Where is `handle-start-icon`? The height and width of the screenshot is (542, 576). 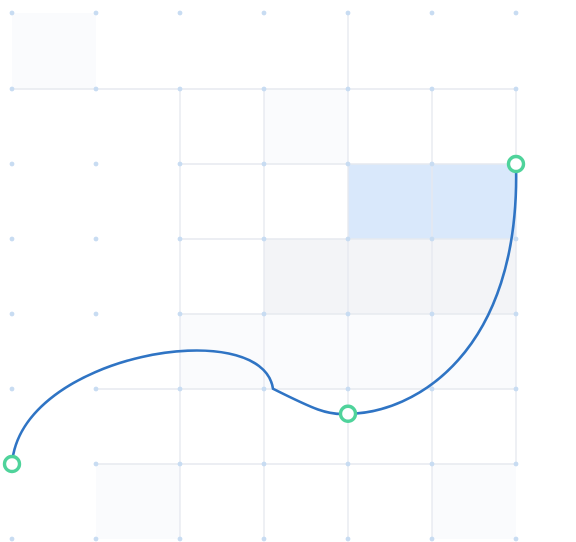 handle-start-icon is located at coordinates (12, 464).